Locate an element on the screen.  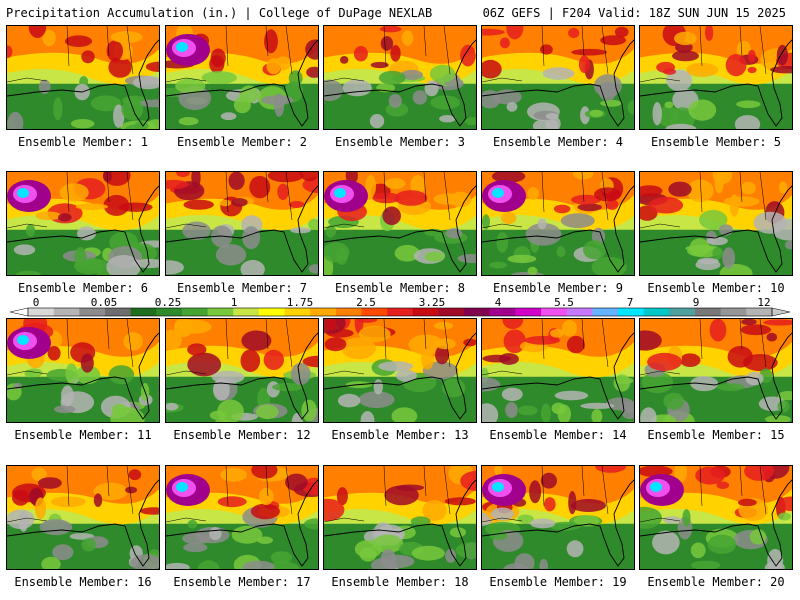
colorbar-tick-label: 2.5 is located at coordinates (366, 302).